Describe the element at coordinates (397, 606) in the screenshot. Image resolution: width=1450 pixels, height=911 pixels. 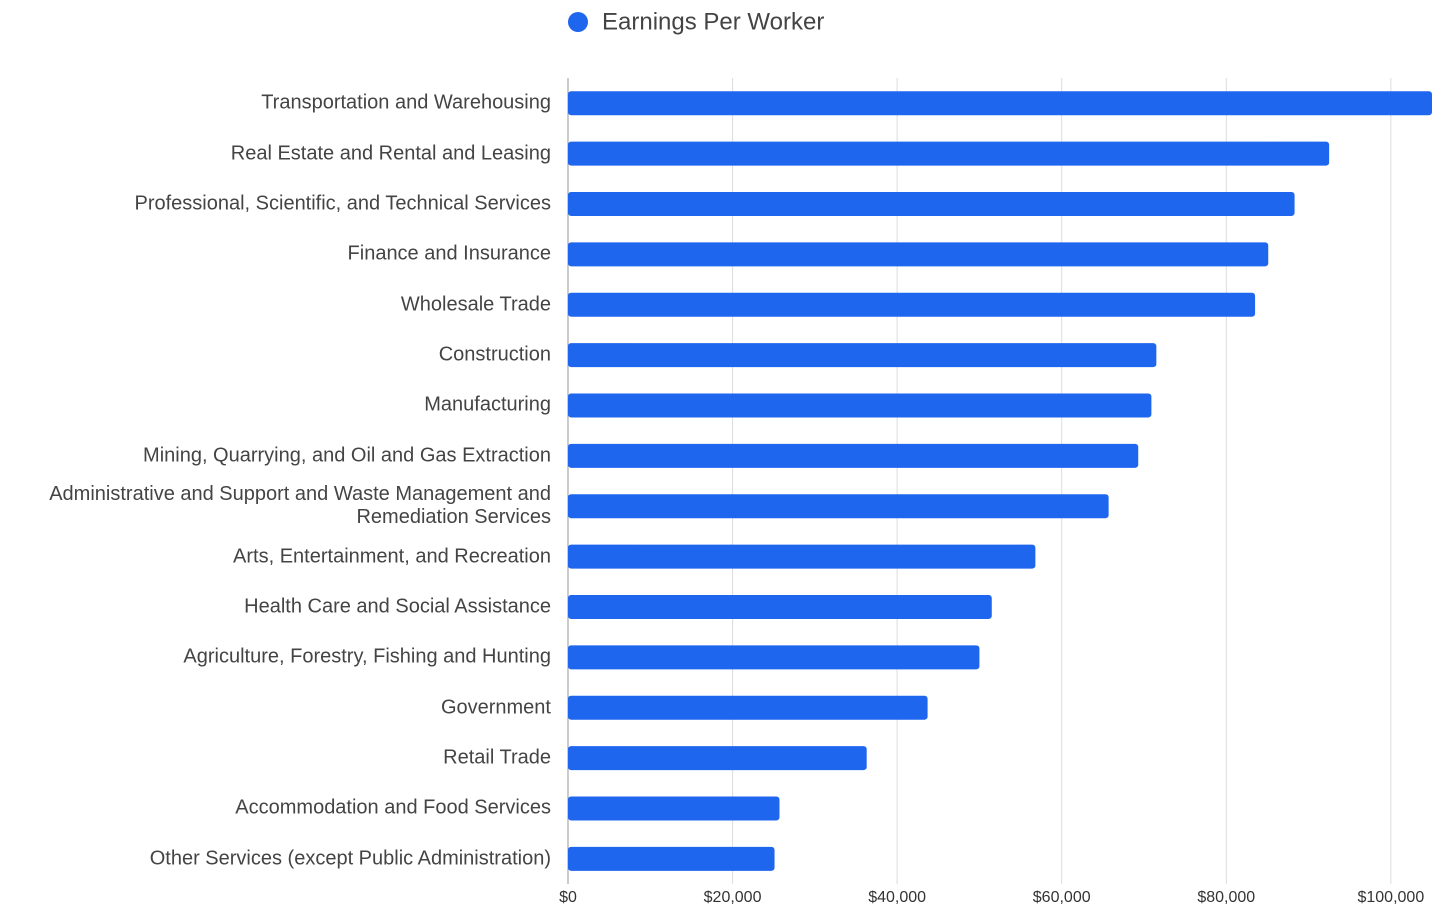
I see `y-tick-label: Health Care and Social Assistance` at that location.